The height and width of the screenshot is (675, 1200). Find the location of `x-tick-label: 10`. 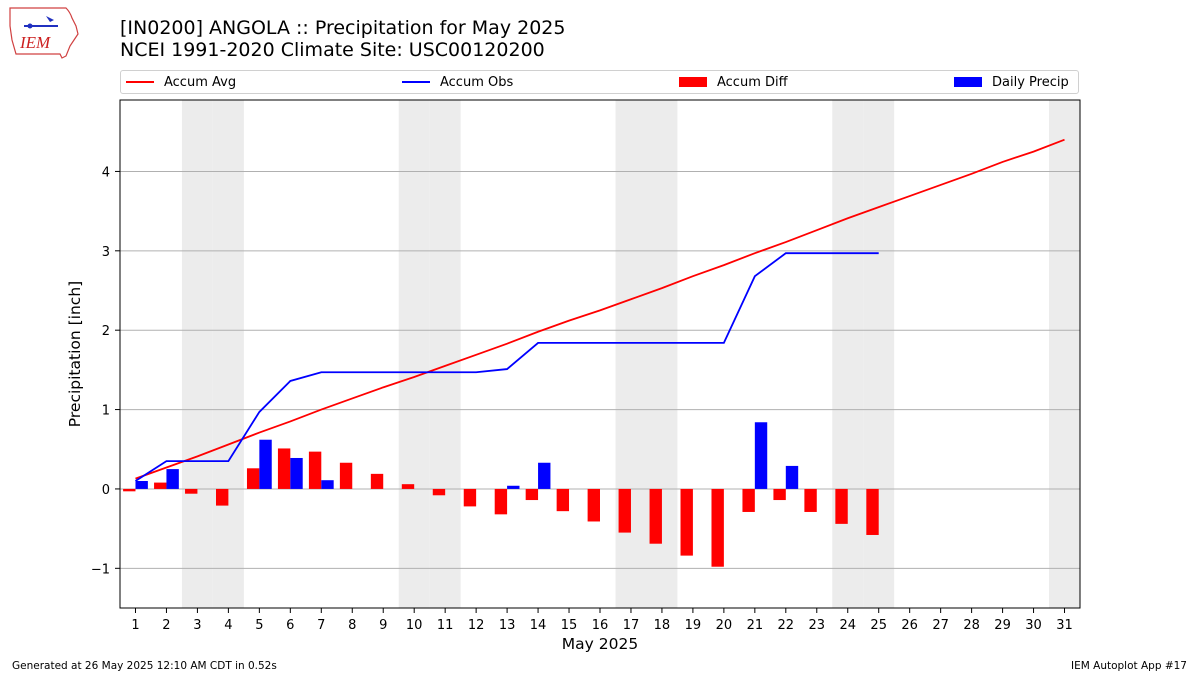

x-tick-label: 10 is located at coordinates (414, 625).